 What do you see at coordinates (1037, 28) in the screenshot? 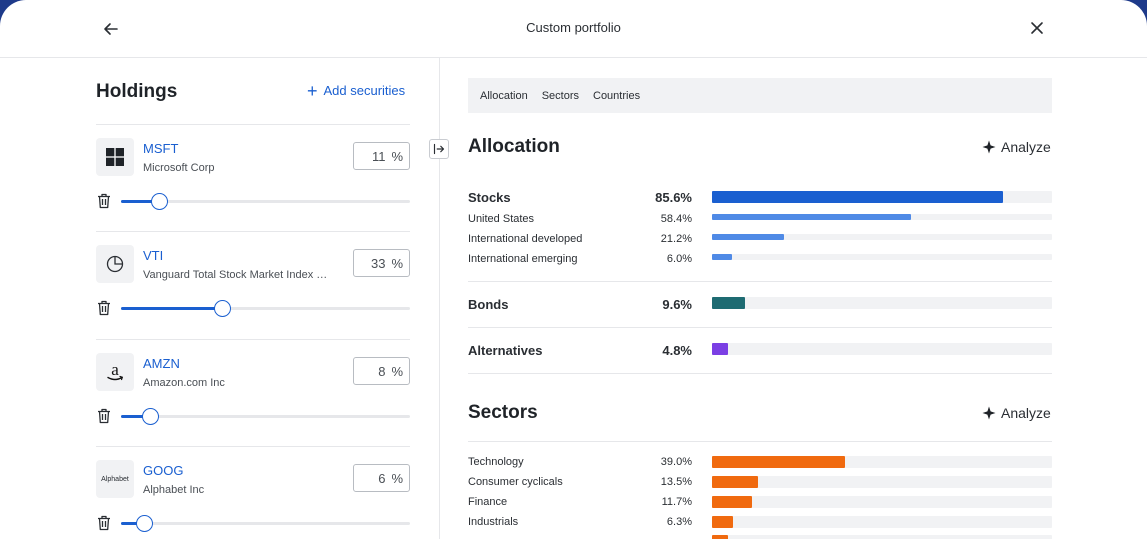
I see `close-icon` at bounding box center [1037, 28].